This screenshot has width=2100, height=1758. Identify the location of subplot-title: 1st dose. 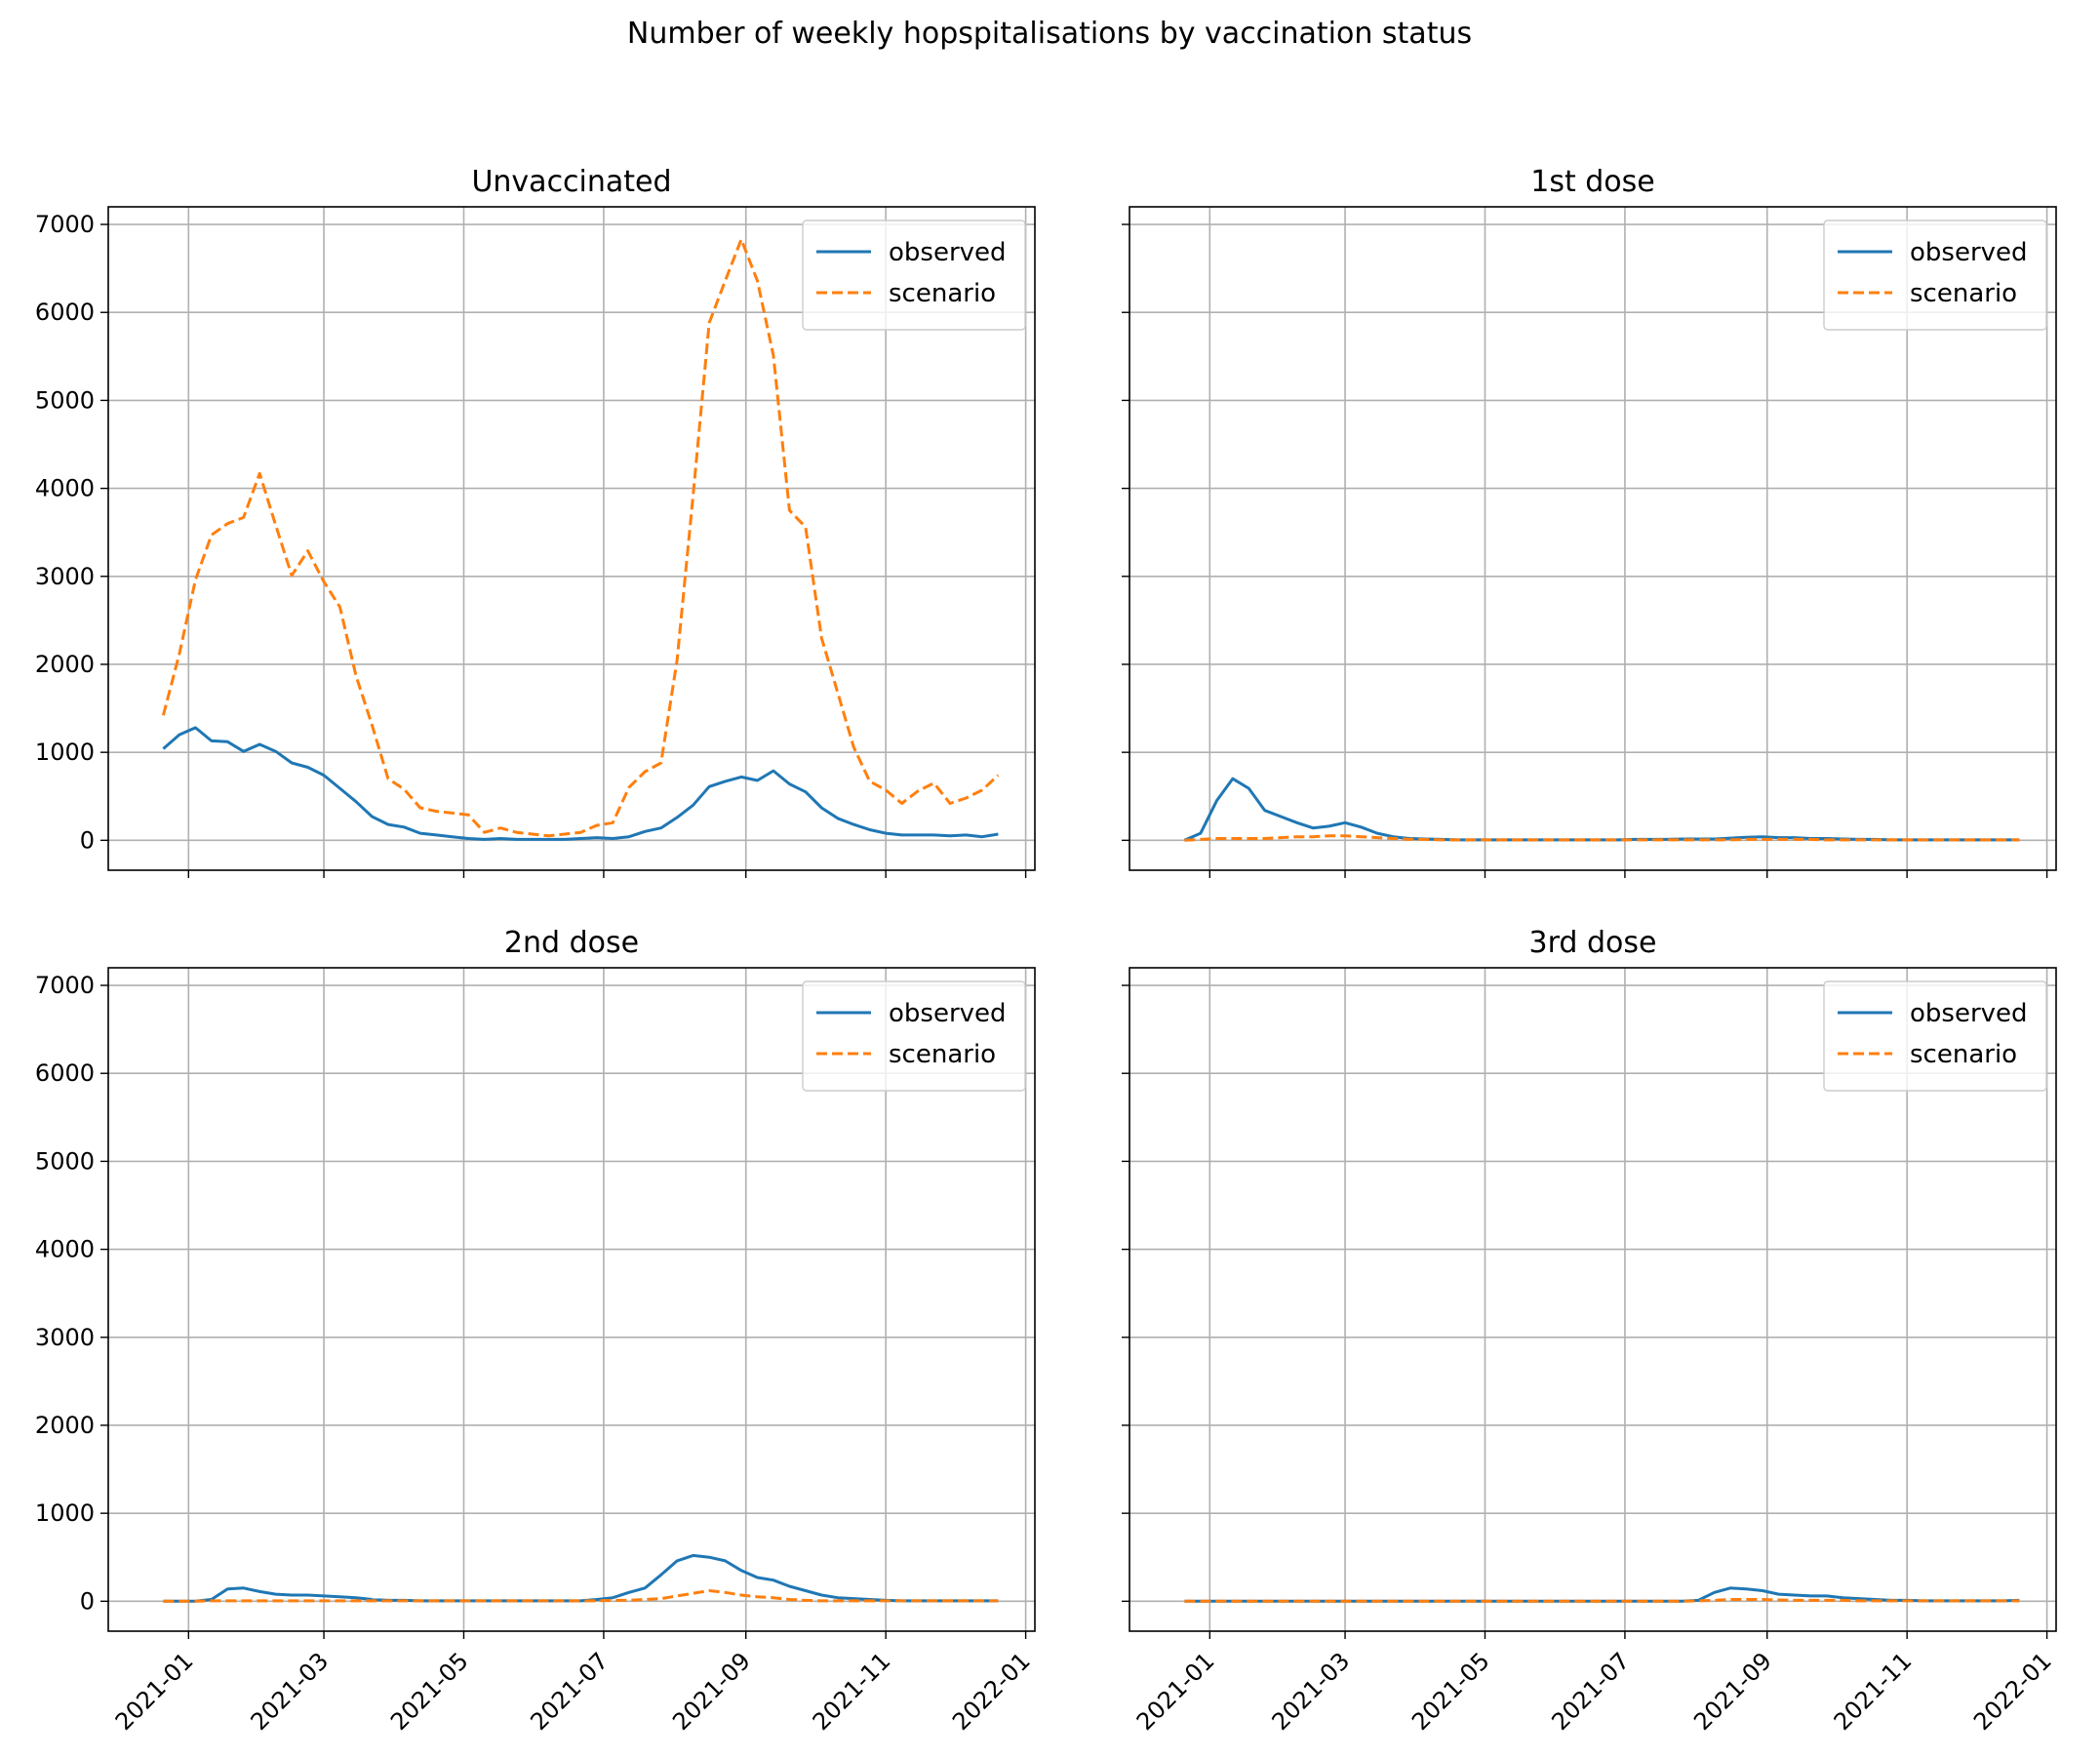
(1593, 182).